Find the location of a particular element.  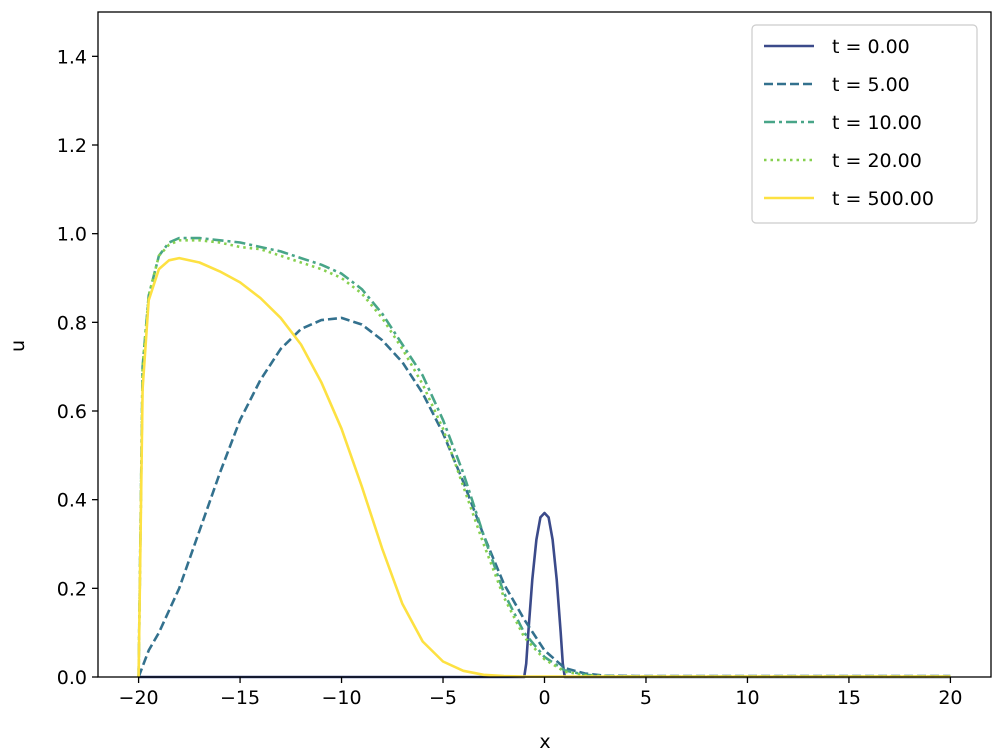

y-axis-label: u is located at coordinates (18, 346).